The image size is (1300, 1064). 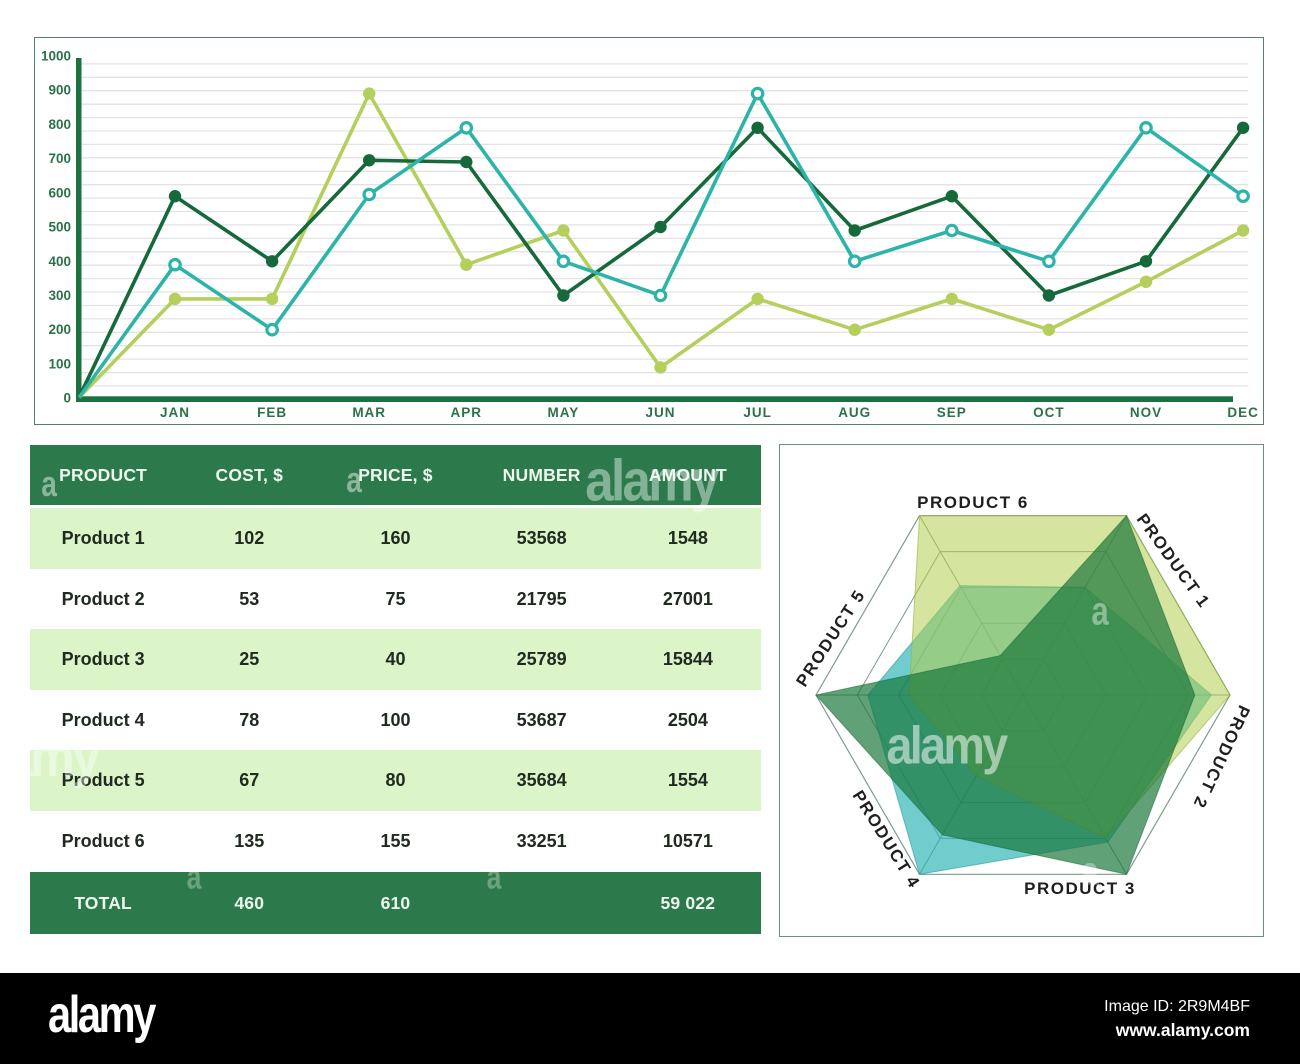 What do you see at coordinates (67, 398) in the screenshot?
I see `svg-text: 0` at bounding box center [67, 398].